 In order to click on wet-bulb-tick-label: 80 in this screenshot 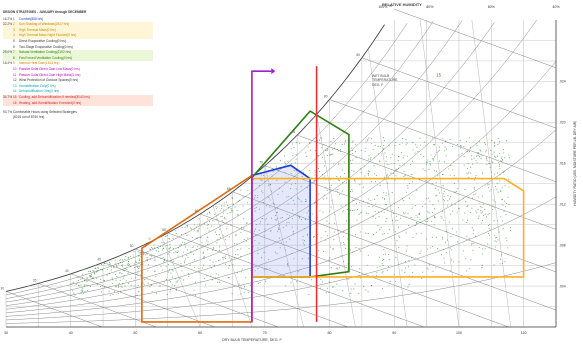, I will do `click(326, 96)`.